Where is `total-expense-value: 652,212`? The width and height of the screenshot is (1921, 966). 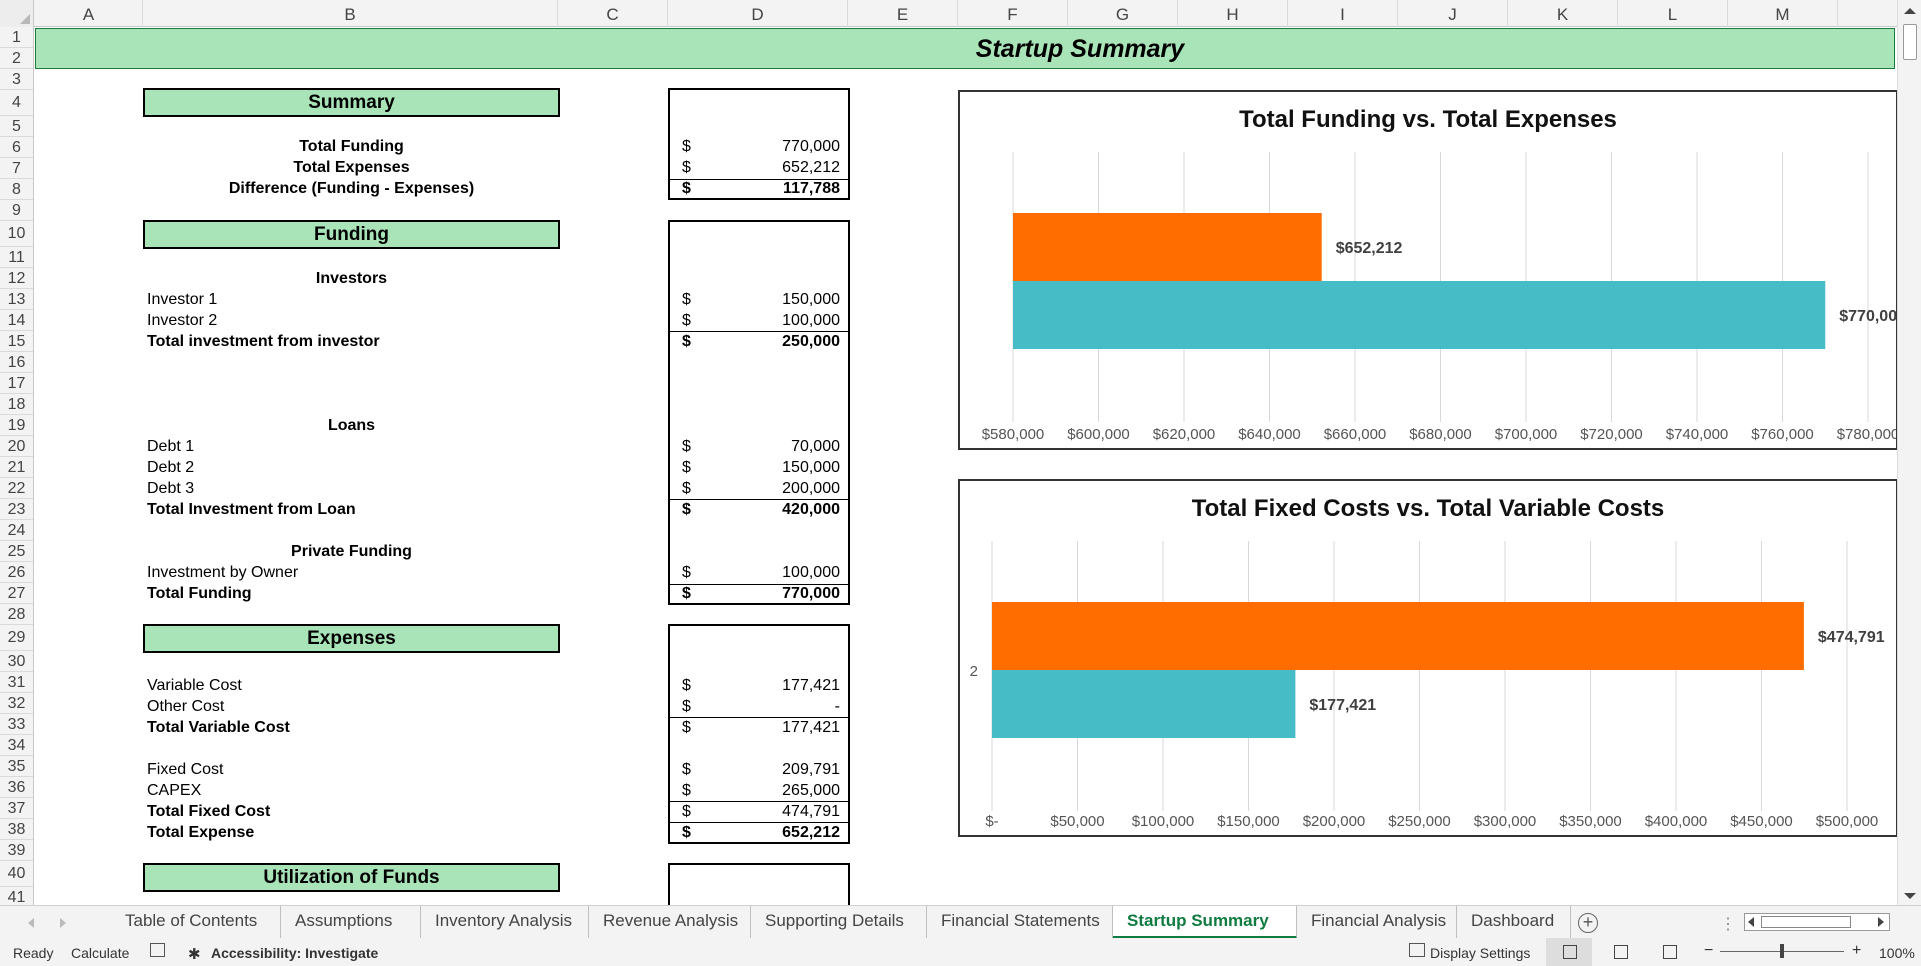
total-expense-value: 652,212 is located at coordinates (811, 832).